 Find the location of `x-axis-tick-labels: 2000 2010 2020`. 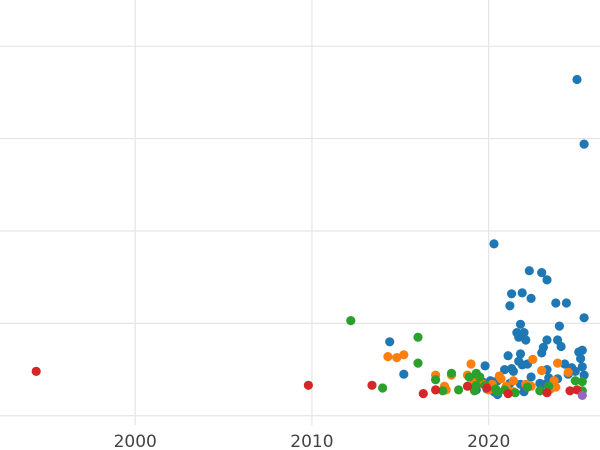

x-axis-tick-labels: 2000 2010 2020 is located at coordinates (312, 441).